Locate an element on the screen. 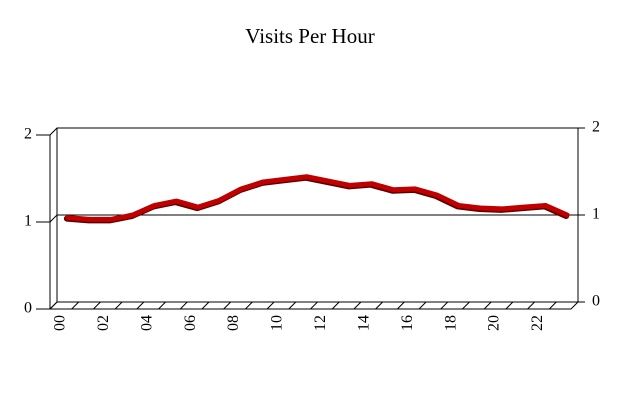 The image size is (620, 400). chart-title: Visits Per Hour is located at coordinates (309, 36).